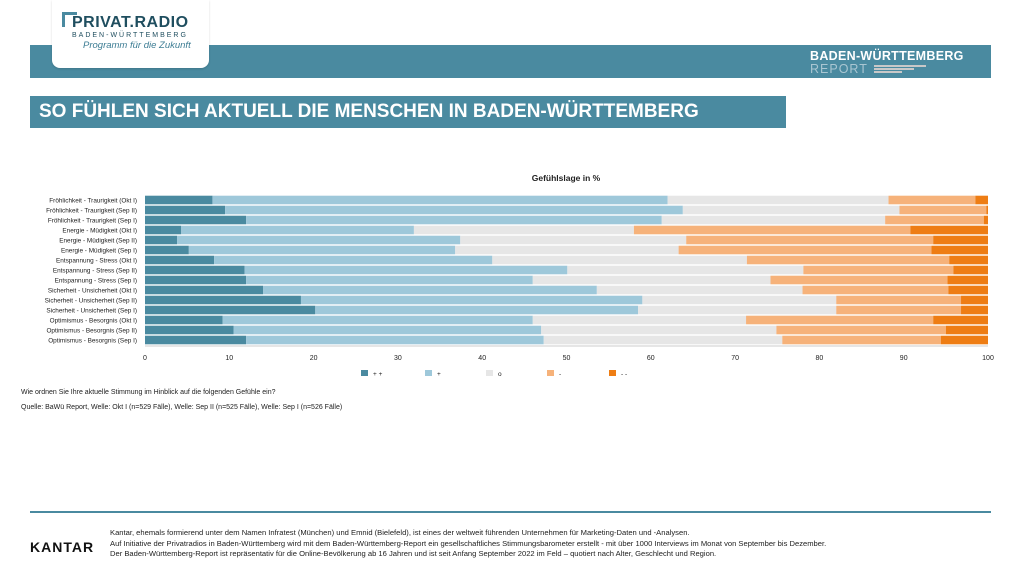 The image size is (1020, 574). Describe the element at coordinates (98, 241) in the screenshot. I see `category-label: Energie - Müdigkeit (Sep II)` at that location.